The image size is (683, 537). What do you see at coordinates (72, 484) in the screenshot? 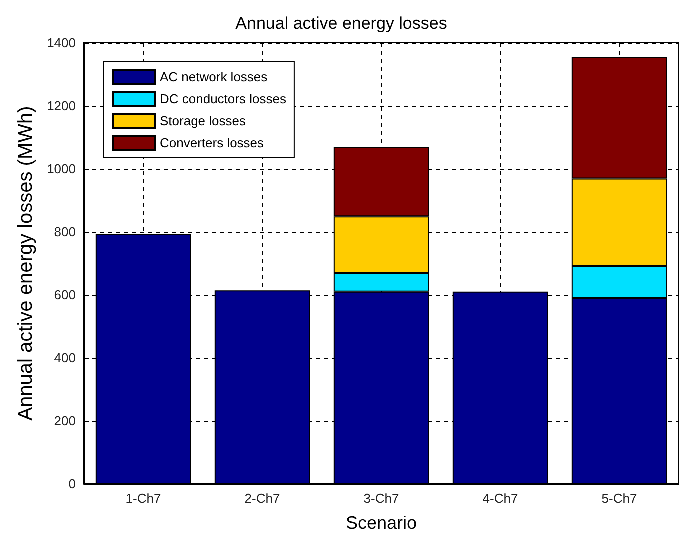
I see `y-tick-label: 0` at bounding box center [72, 484].